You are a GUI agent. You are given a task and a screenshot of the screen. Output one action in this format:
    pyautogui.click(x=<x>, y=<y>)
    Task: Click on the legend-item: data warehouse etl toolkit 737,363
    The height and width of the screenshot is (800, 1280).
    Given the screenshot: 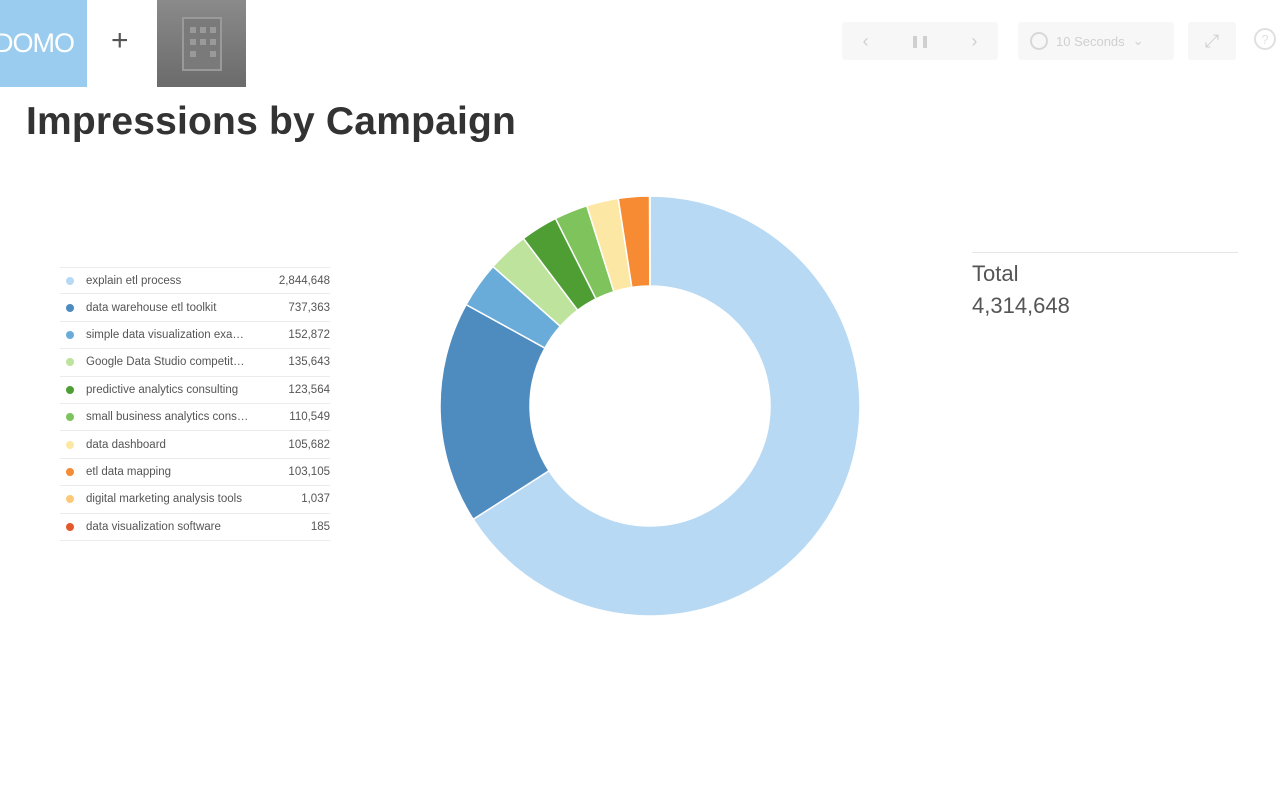 What is the action you would take?
    pyautogui.click(x=195, y=308)
    